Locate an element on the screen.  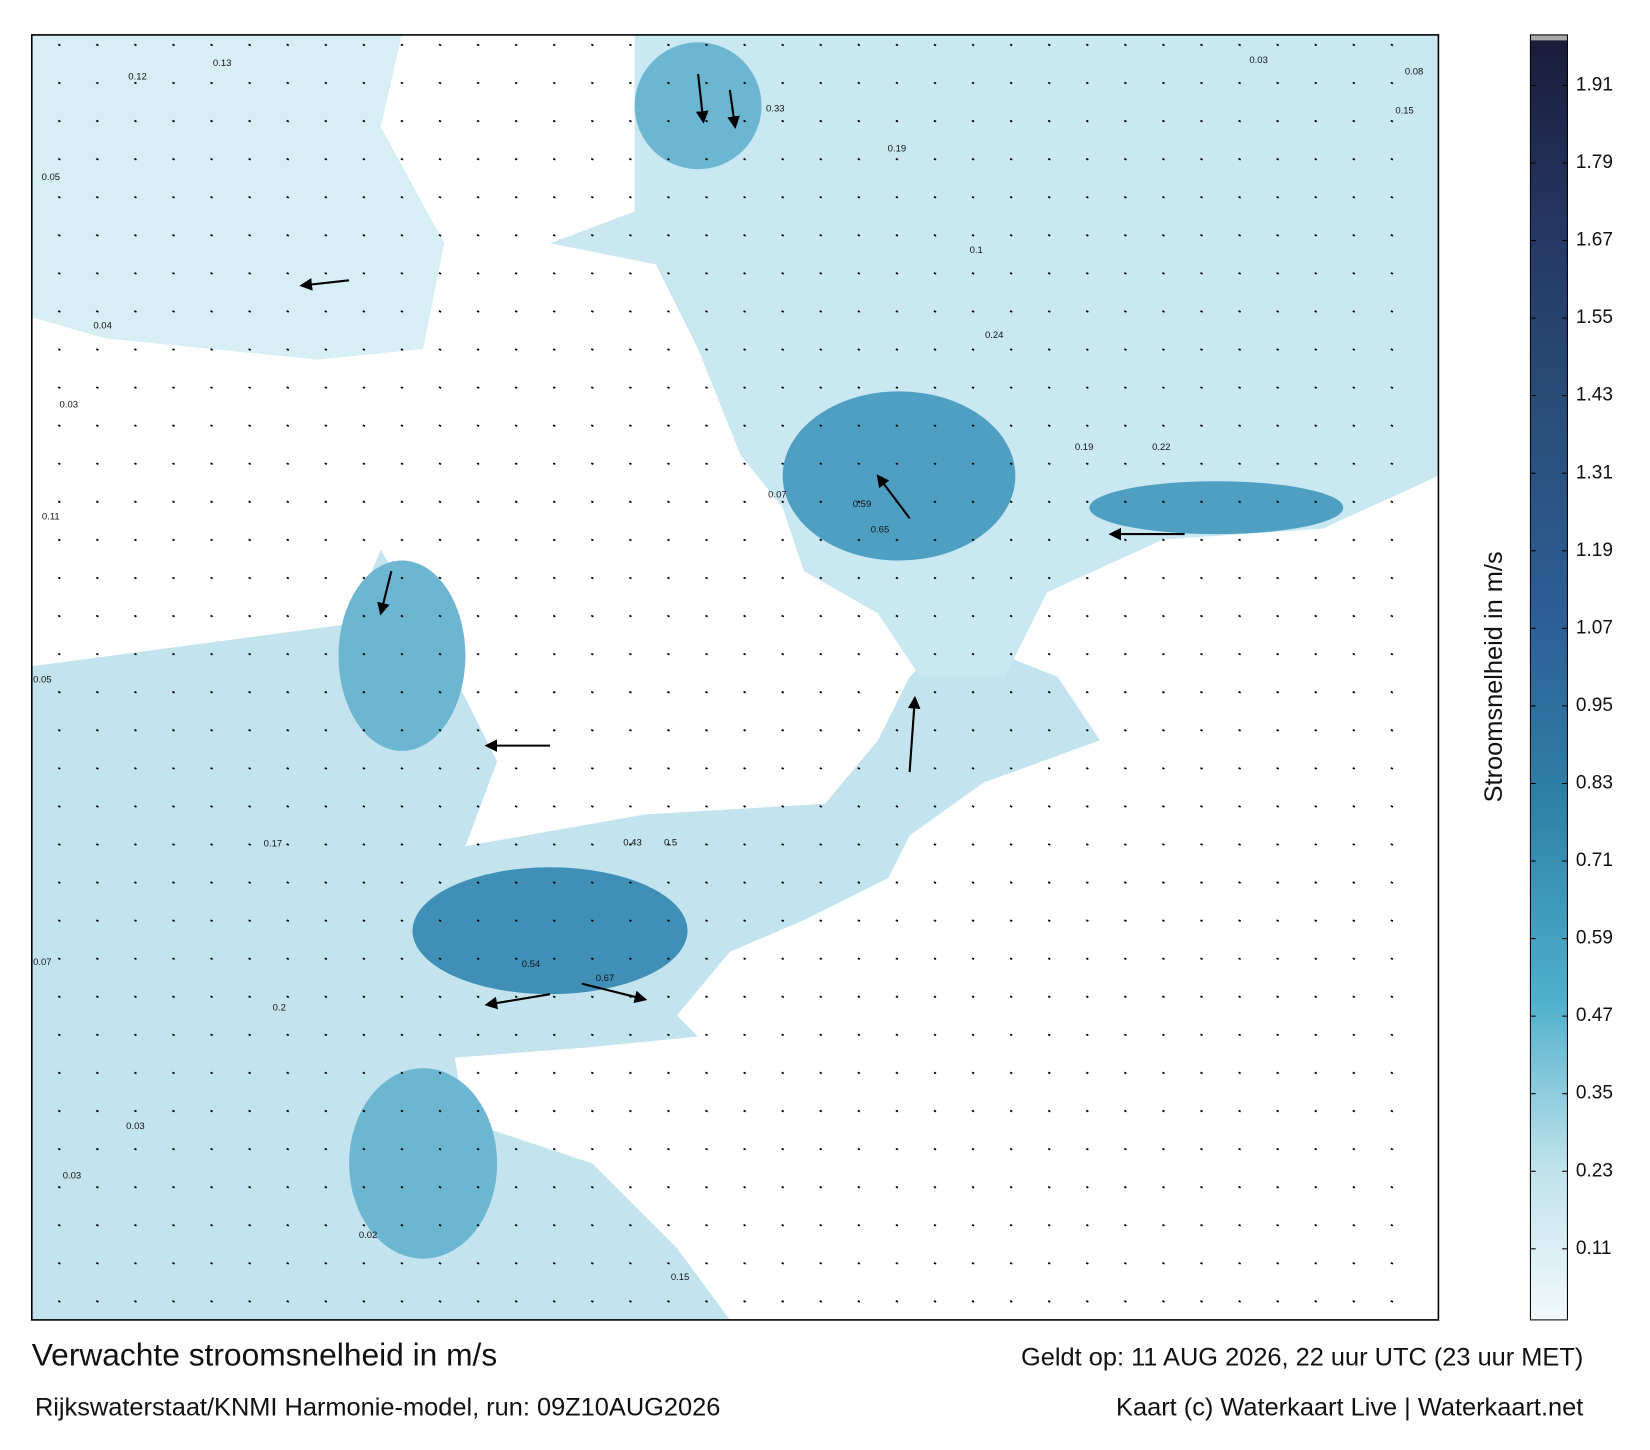
speed-label: 0.2 is located at coordinates (279, 1007).